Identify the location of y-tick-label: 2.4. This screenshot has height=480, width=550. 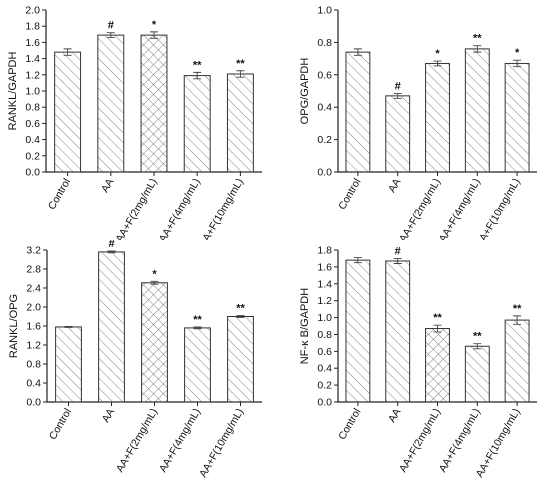
(33, 289).